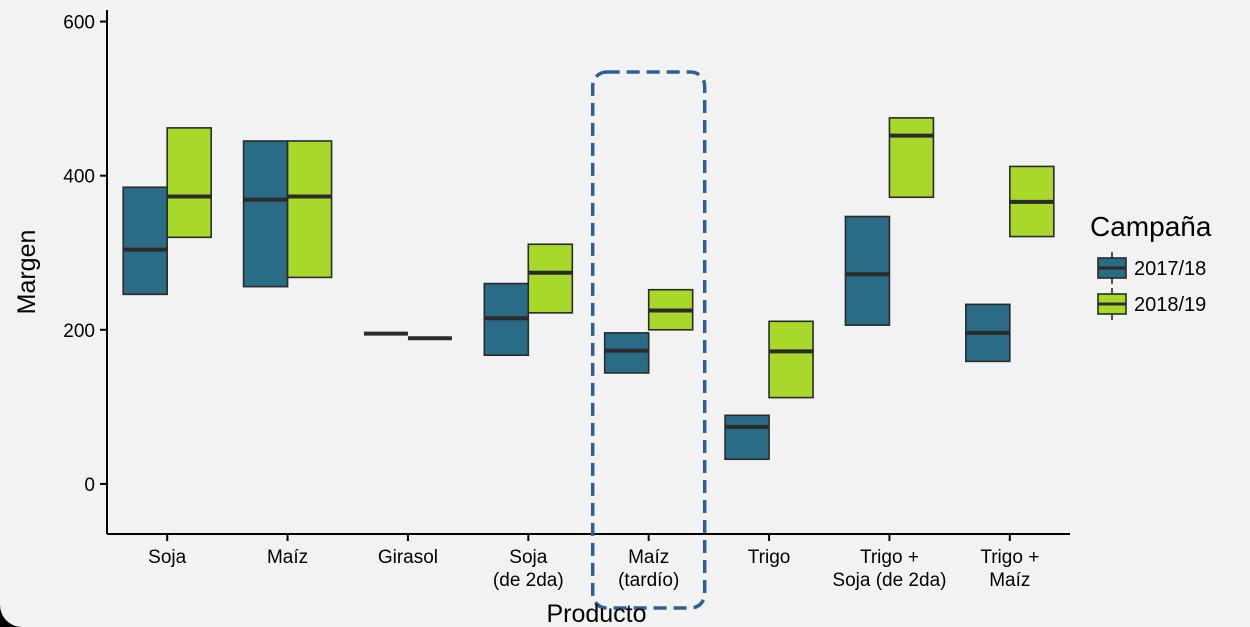  Describe the element at coordinates (1151, 226) in the screenshot. I see `legend-title: Campaña` at that location.